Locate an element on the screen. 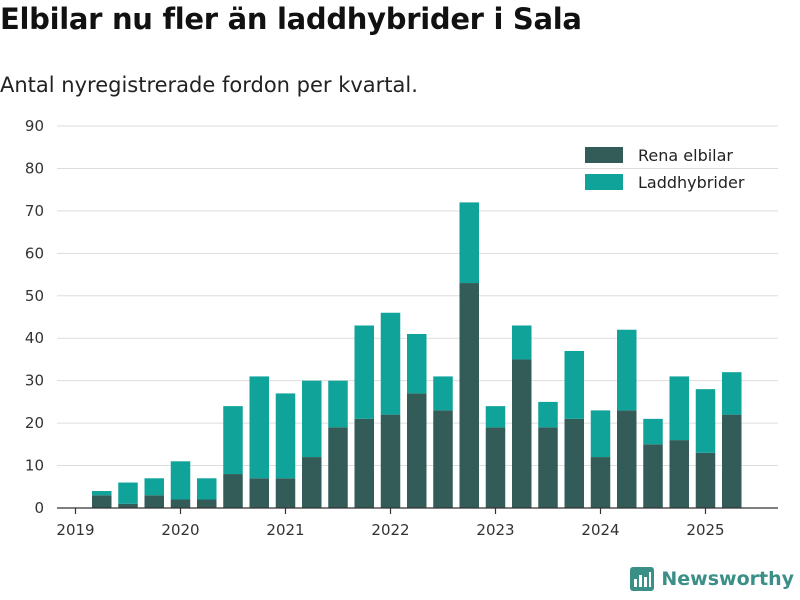  x-tick-label: 2024 is located at coordinates (600, 530).